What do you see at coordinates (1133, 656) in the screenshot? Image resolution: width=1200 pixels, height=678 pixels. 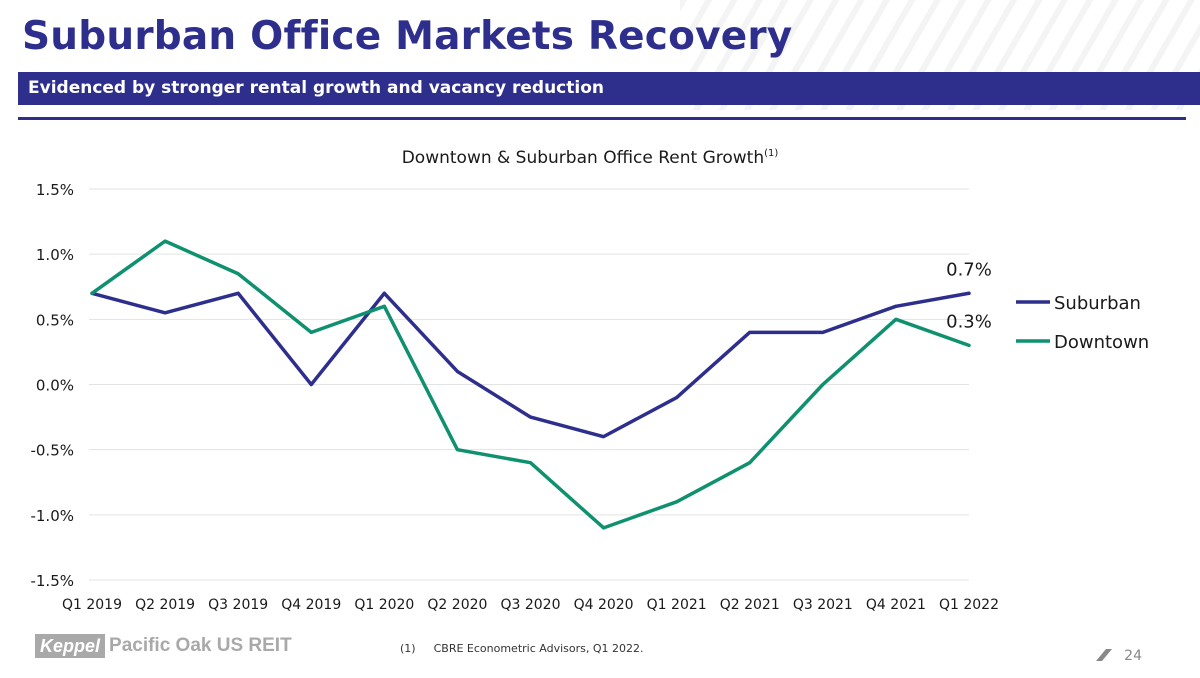 I see `page-number: 24` at bounding box center [1133, 656].